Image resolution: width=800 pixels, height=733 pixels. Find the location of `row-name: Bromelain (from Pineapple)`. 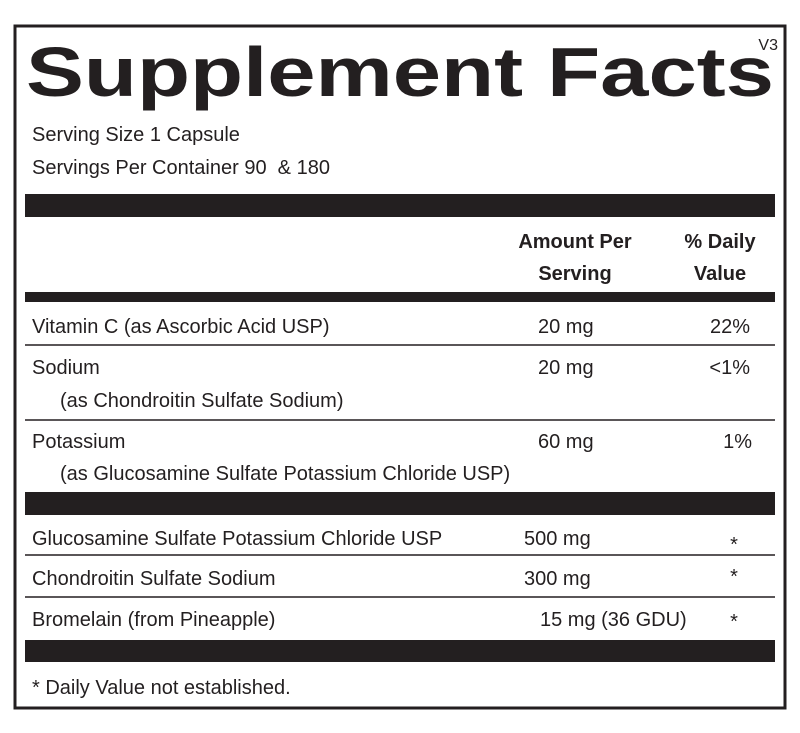

row-name: Bromelain (from Pineapple) is located at coordinates (153, 620).